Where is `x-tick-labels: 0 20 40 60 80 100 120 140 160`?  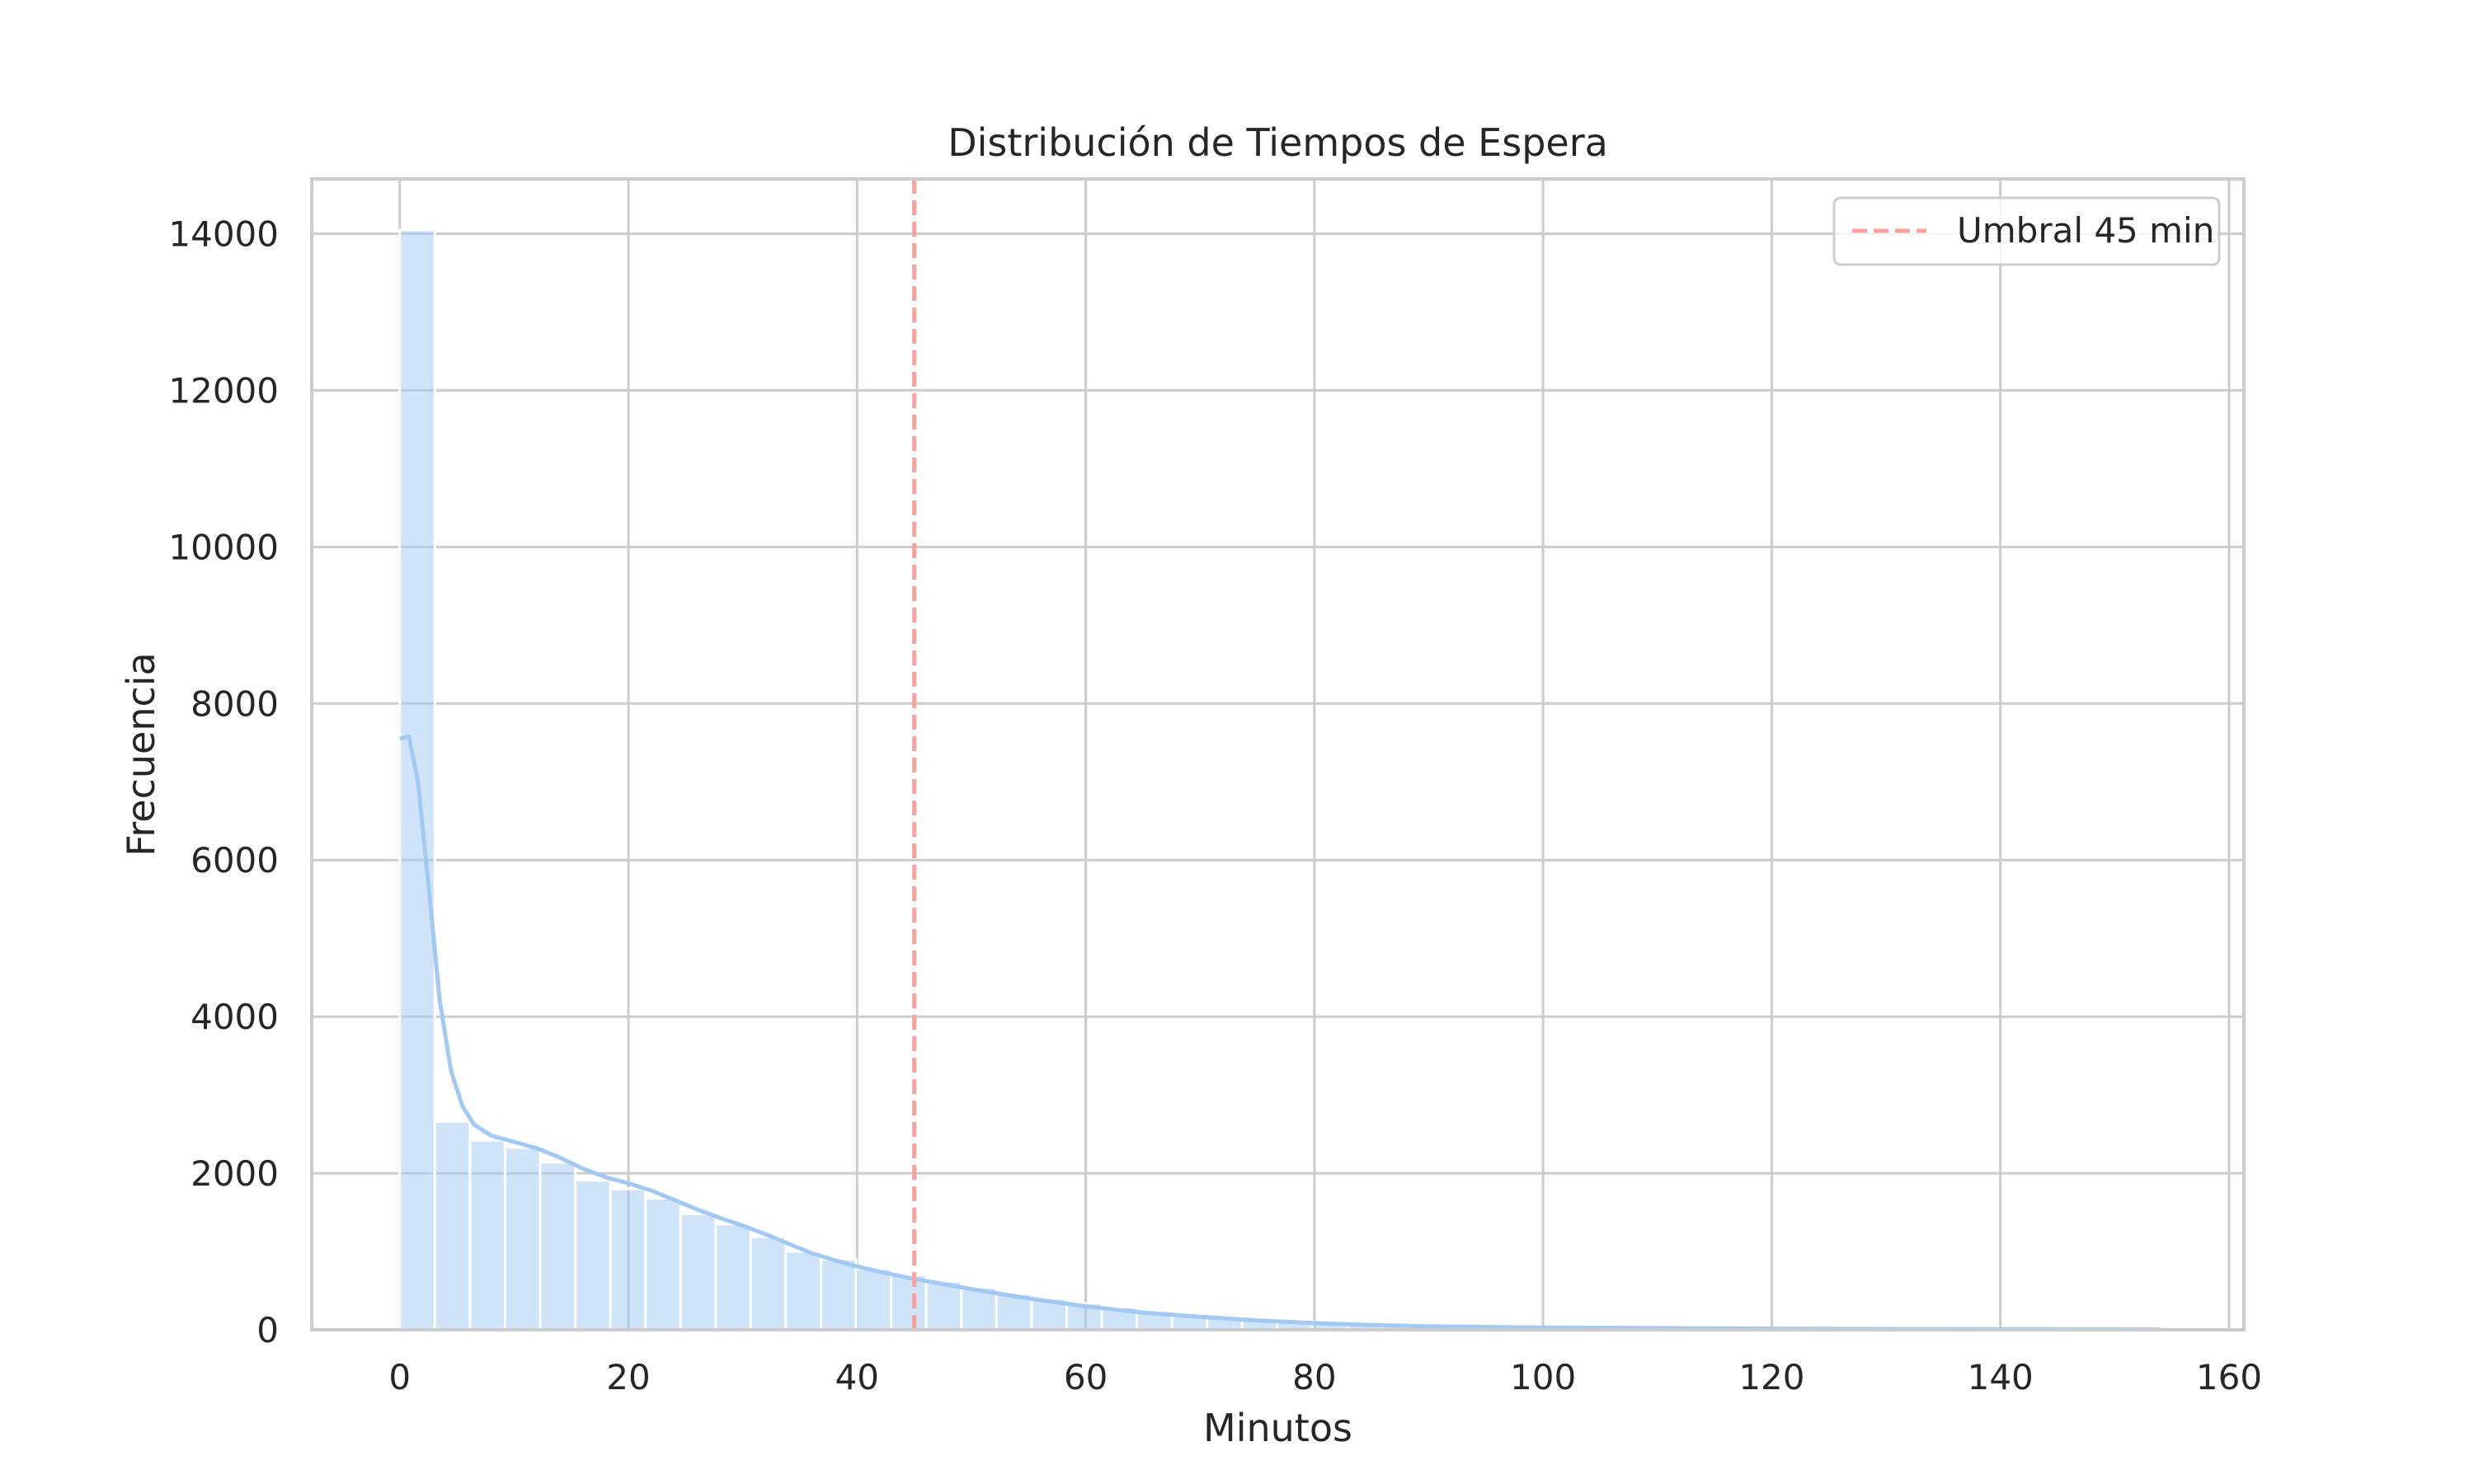
x-tick-labels: 0 20 40 60 80 100 120 140 160 is located at coordinates (1325, 1377).